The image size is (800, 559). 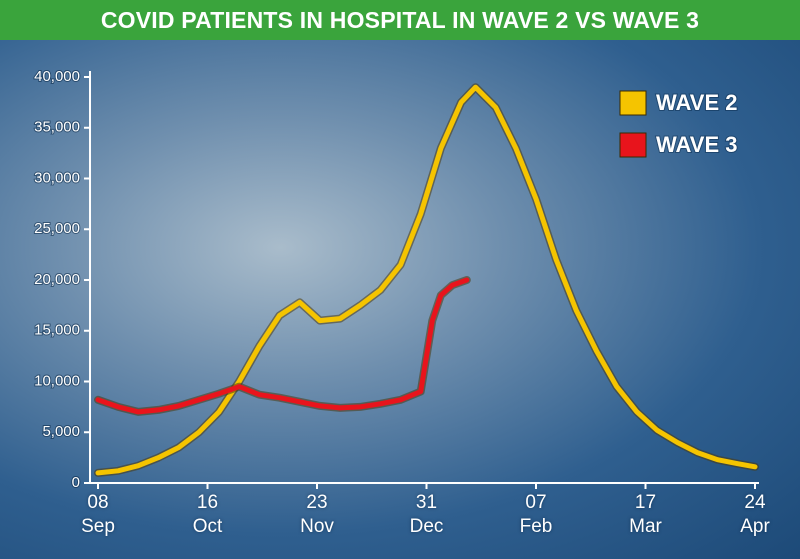 What do you see at coordinates (207, 514) in the screenshot?
I see `x-tick-label: 16 Oct` at bounding box center [207, 514].